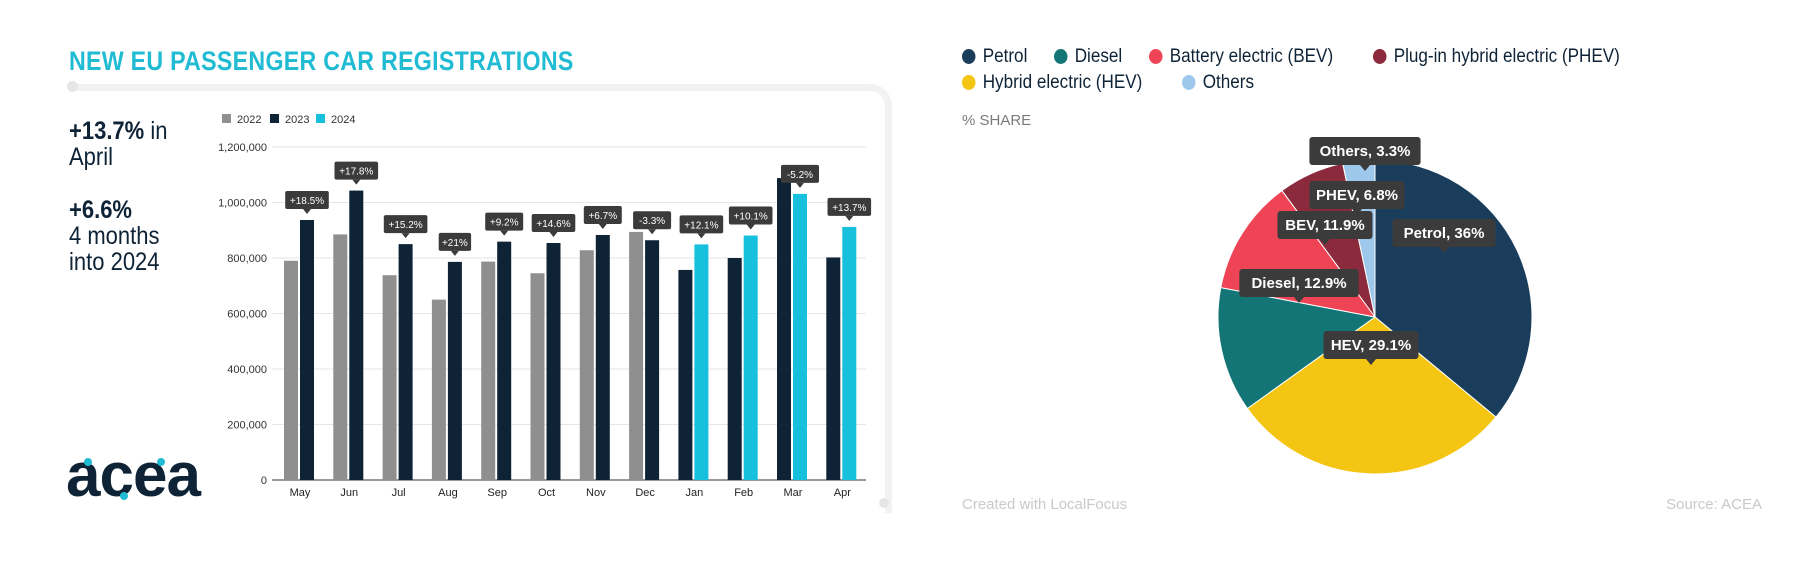  I want to click on y-tick-label: 600,000, so click(247, 315).